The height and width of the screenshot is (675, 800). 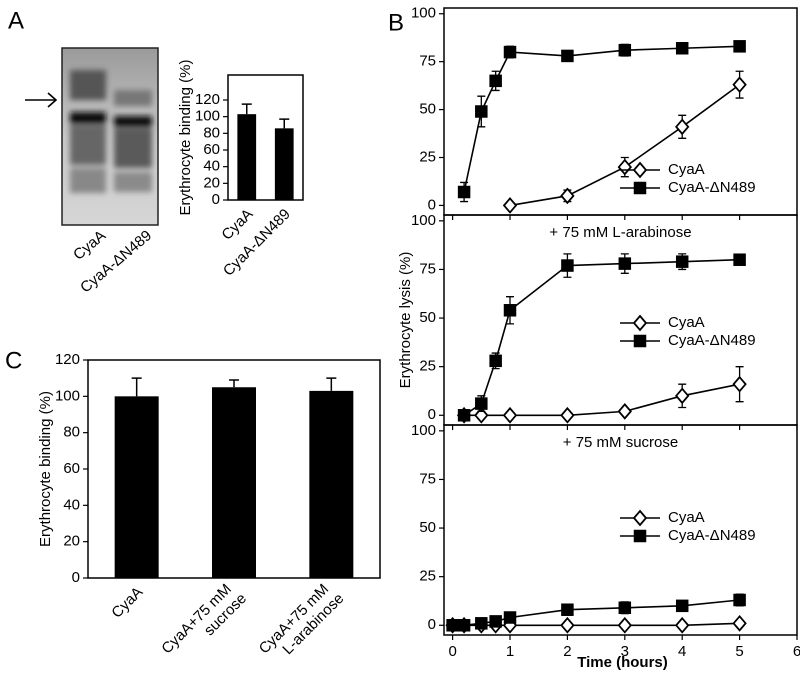 What do you see at coordinates (396, 22) in the screenshot?
I see `panel-label: B` at bounding box center [396, 22].